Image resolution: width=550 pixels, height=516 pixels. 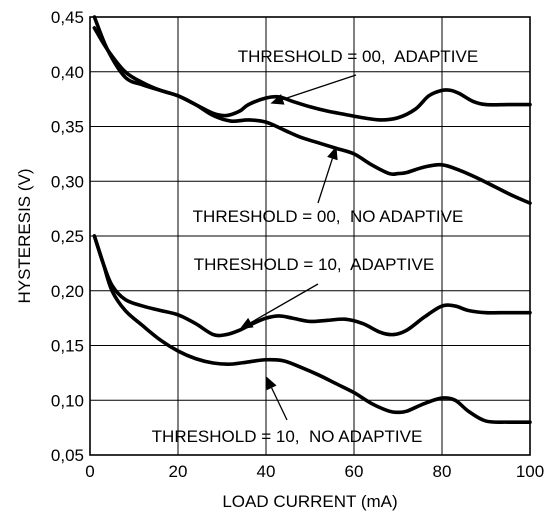 I want to click on x-tick-label: 60, so click(x=354, y=471).